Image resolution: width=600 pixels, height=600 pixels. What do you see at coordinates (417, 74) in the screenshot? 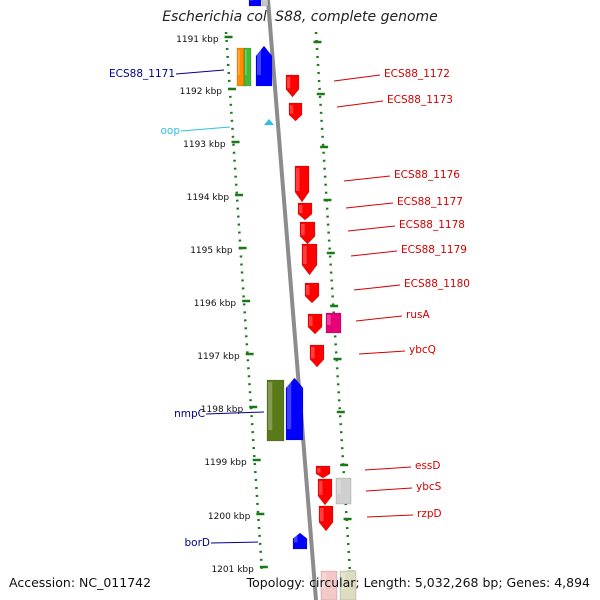
I see `right-gene-label: ECS88_1172` at bounding box center [417, 74].